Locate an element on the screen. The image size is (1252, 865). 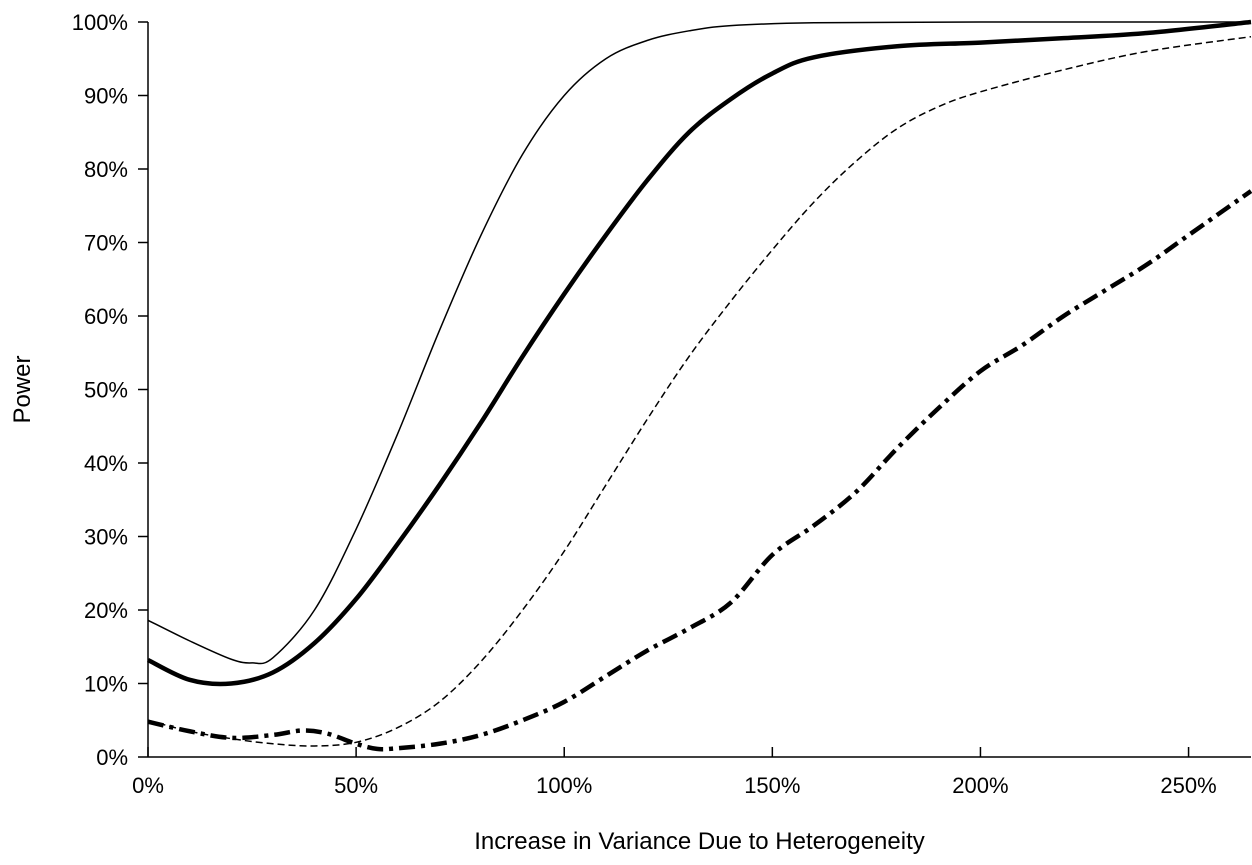
y-axis-title: Power is located at coordinates (22, 389).